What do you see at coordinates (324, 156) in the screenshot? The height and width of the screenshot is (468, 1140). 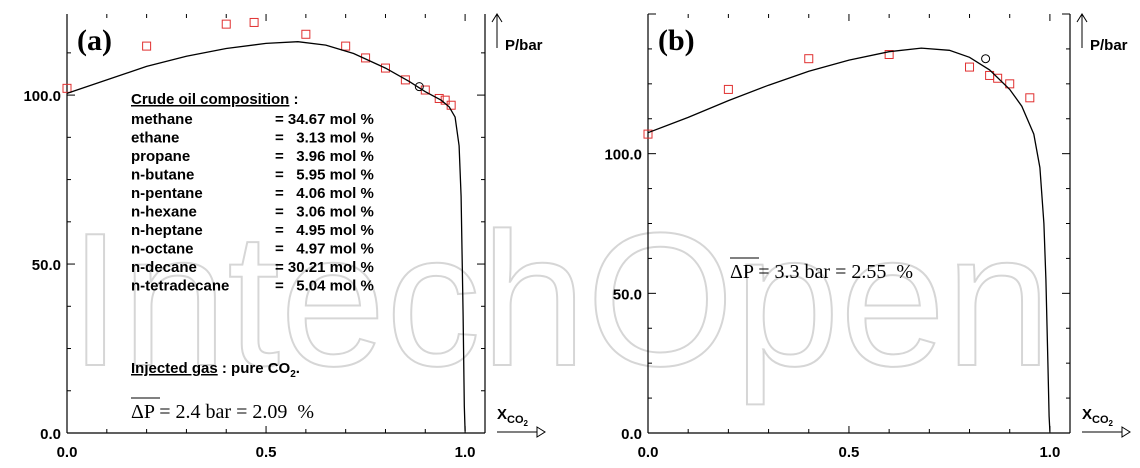 I see `component-value: = 3.96 mol %` at bounding box center [324, 156].